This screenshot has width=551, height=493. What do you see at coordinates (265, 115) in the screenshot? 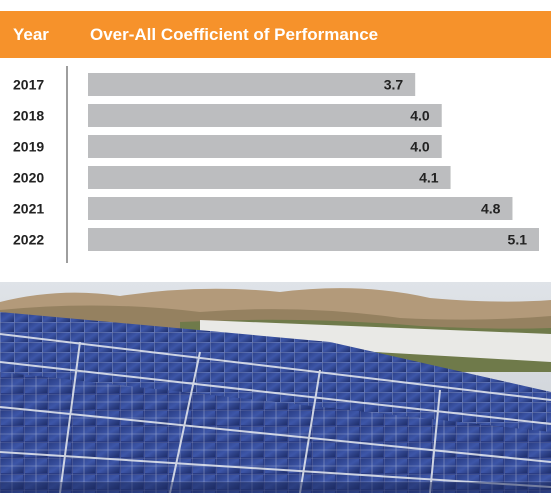
I see `bar-2018` at bounding box center [265, 115].